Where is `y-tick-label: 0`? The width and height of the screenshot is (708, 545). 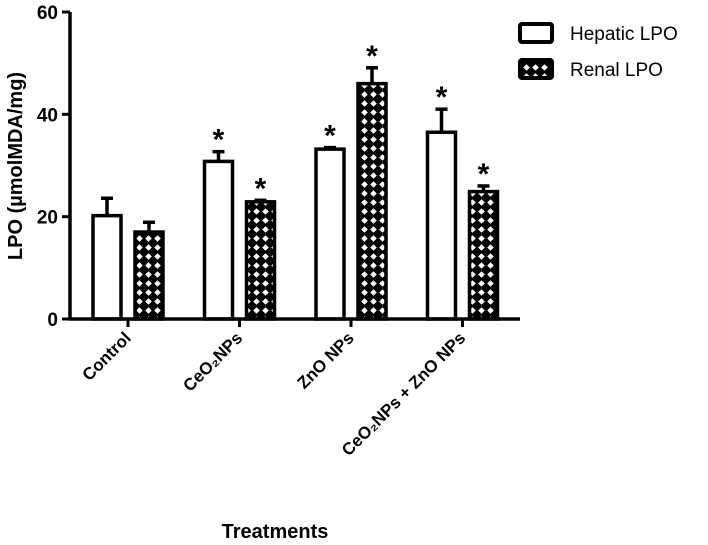 y-tick-label: 0 is located at coordinates (52, 320).